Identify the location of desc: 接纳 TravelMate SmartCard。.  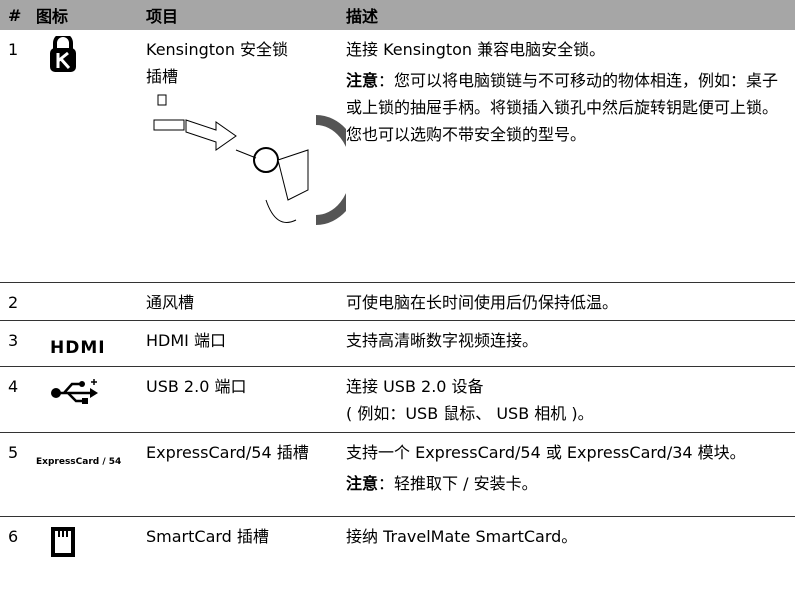
(462, 536).